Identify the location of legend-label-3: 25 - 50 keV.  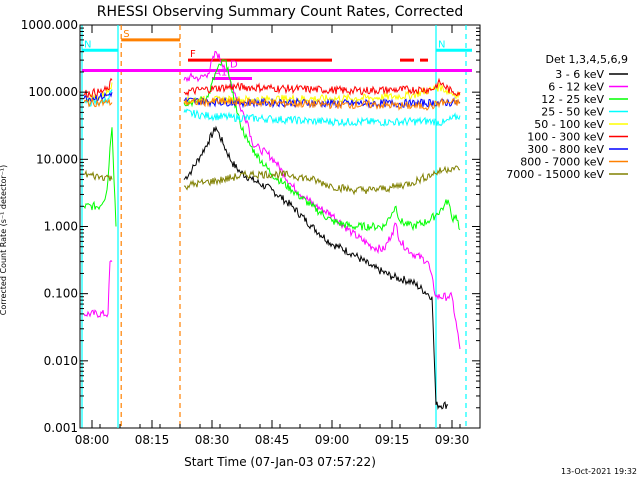
(572, 112).